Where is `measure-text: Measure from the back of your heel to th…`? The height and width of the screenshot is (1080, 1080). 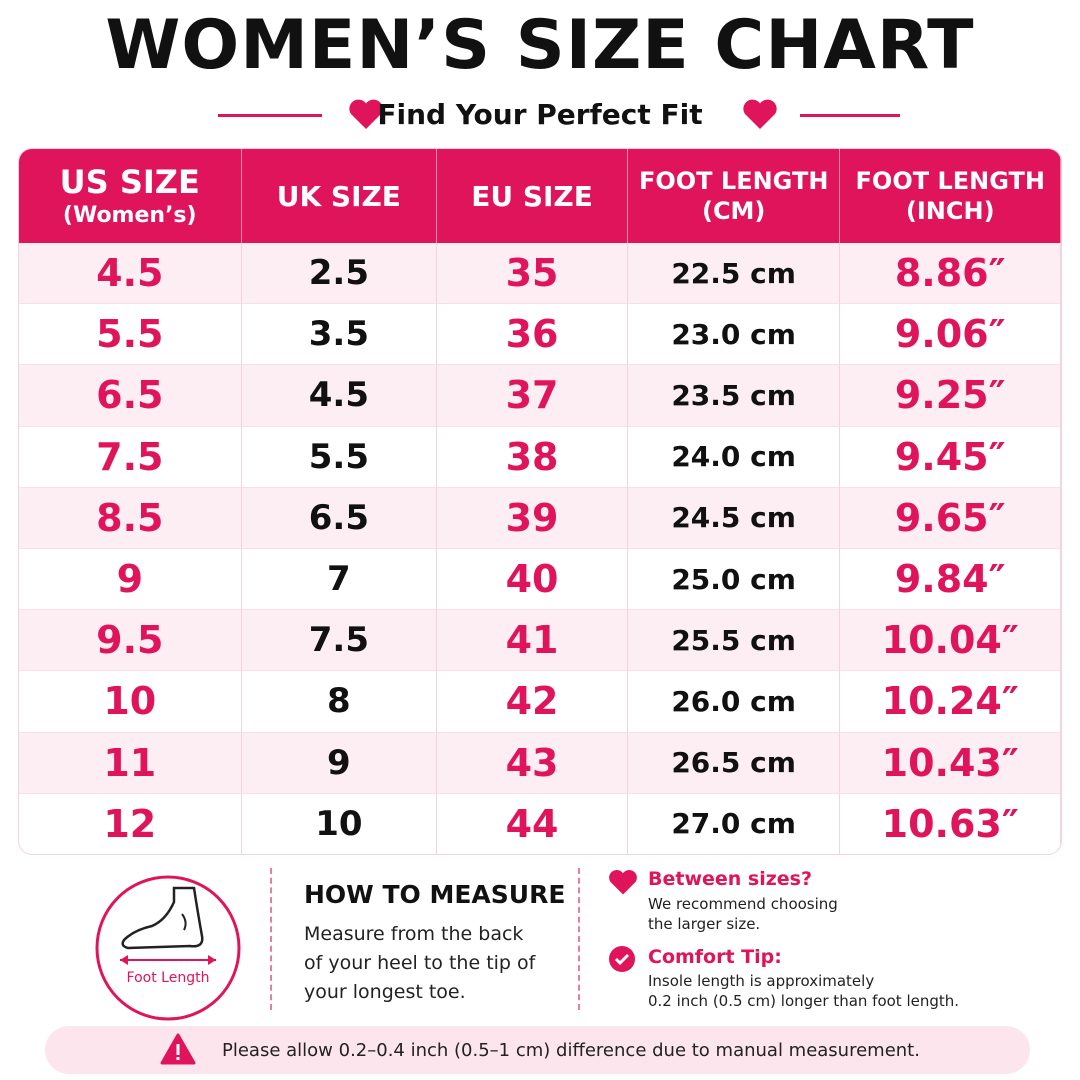
measure-text: Measure from the back of your heel to th… is located at coordinates (419, 963).